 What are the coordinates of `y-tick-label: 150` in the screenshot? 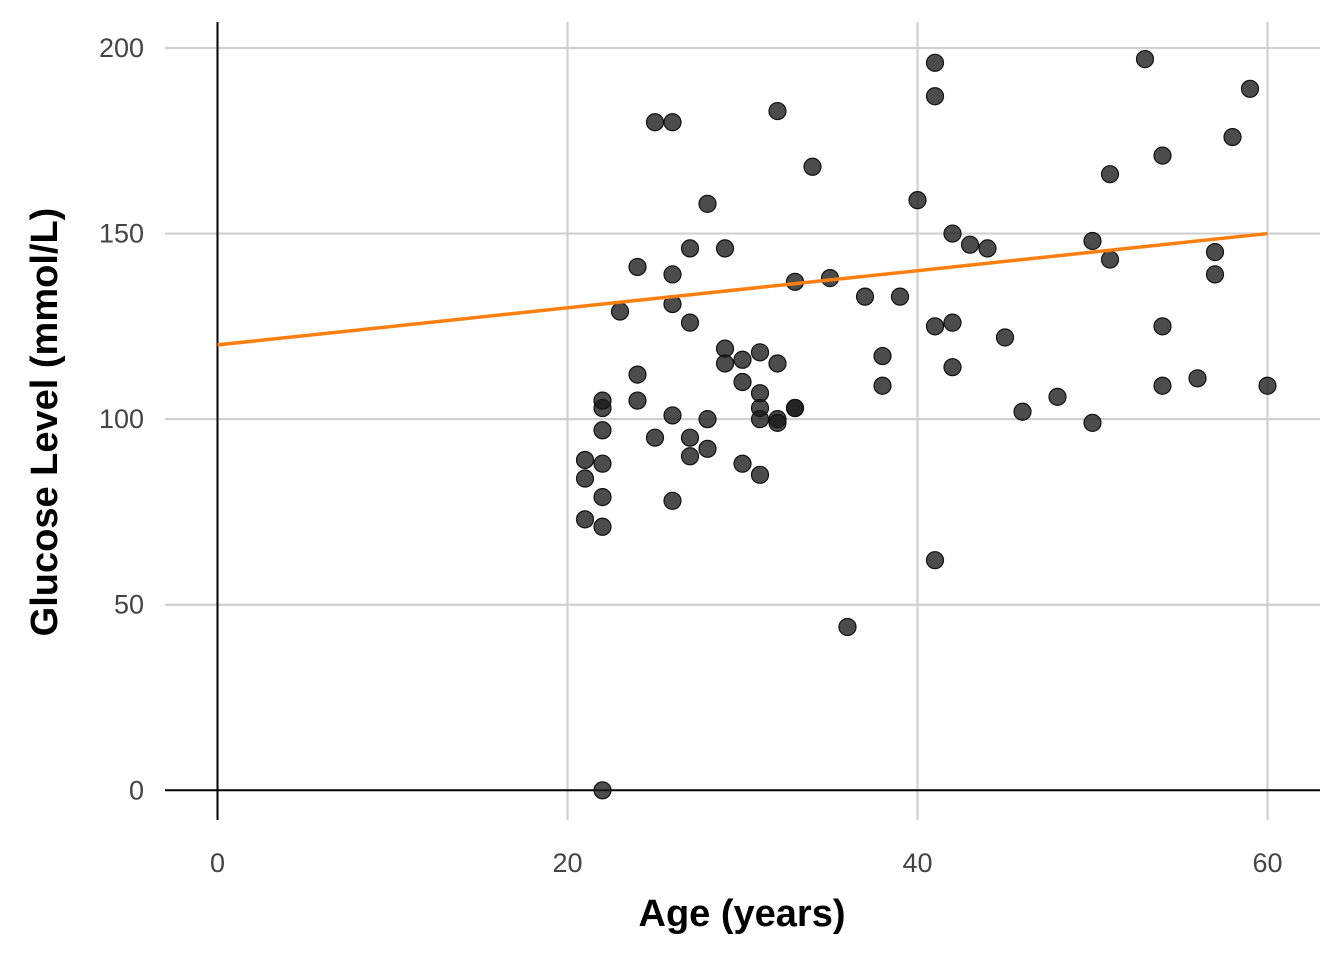 It's located at (121, 234).